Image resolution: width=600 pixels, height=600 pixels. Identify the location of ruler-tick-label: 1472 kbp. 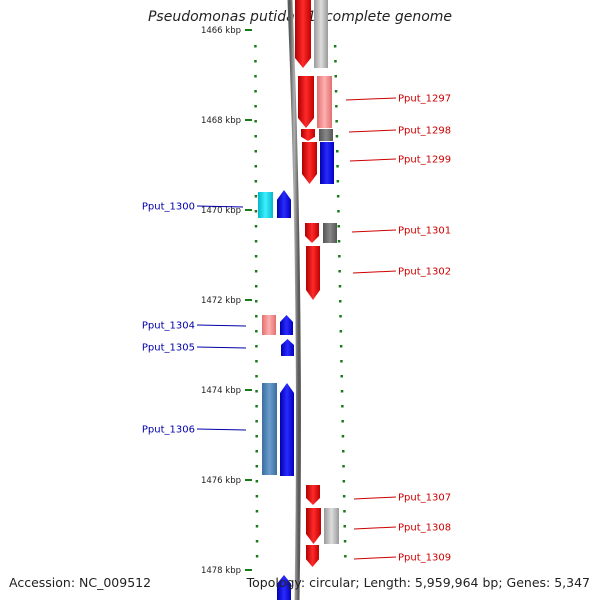
(221, 301).